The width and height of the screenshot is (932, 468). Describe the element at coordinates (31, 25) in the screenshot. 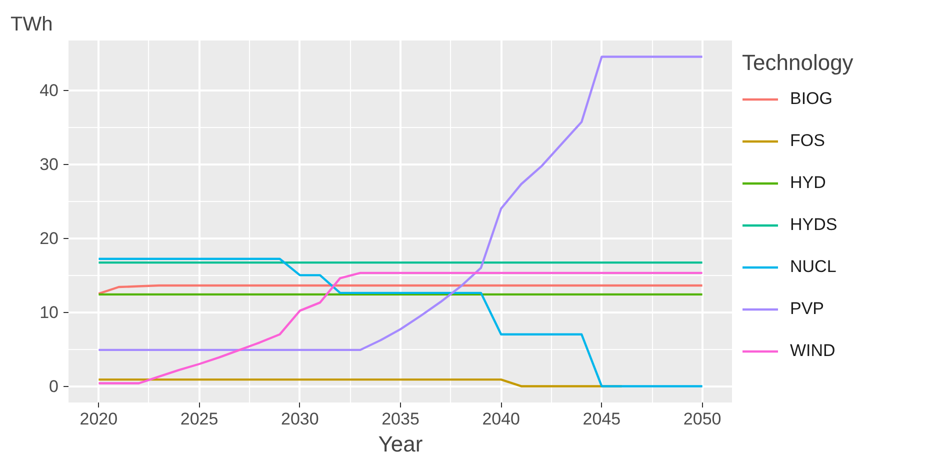

I see `y-axis-title: TWh` at that location.